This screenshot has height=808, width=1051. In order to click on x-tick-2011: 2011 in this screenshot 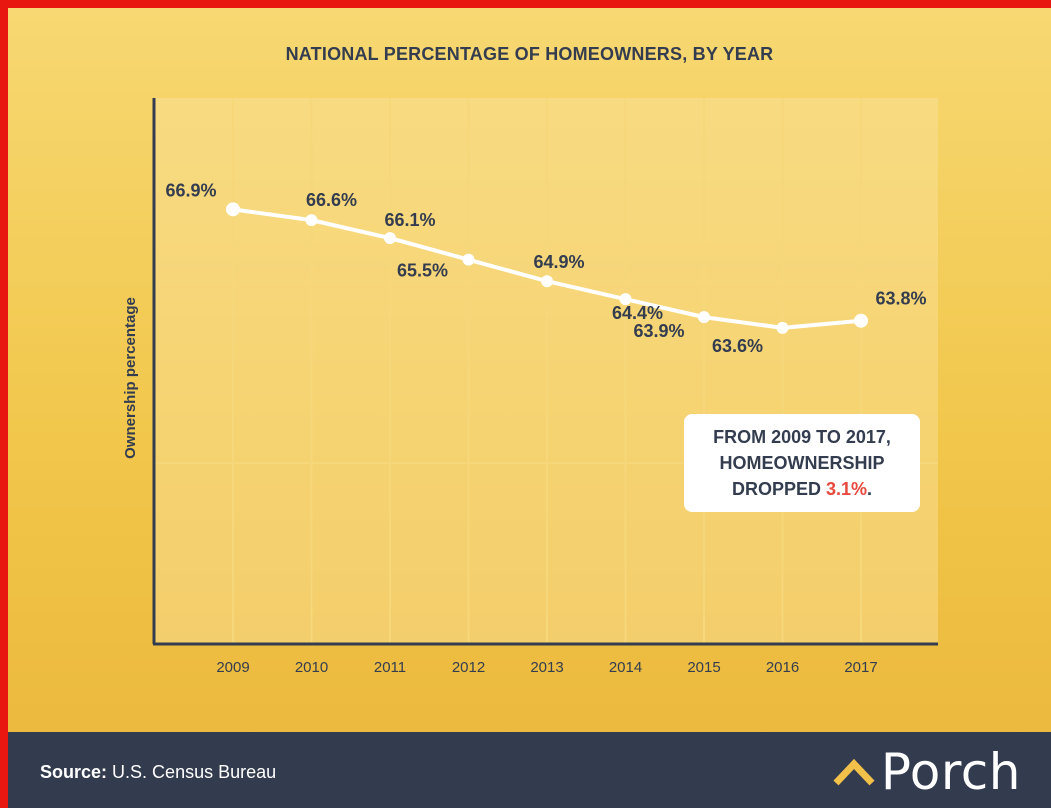, I will do `click(390, 667)`.